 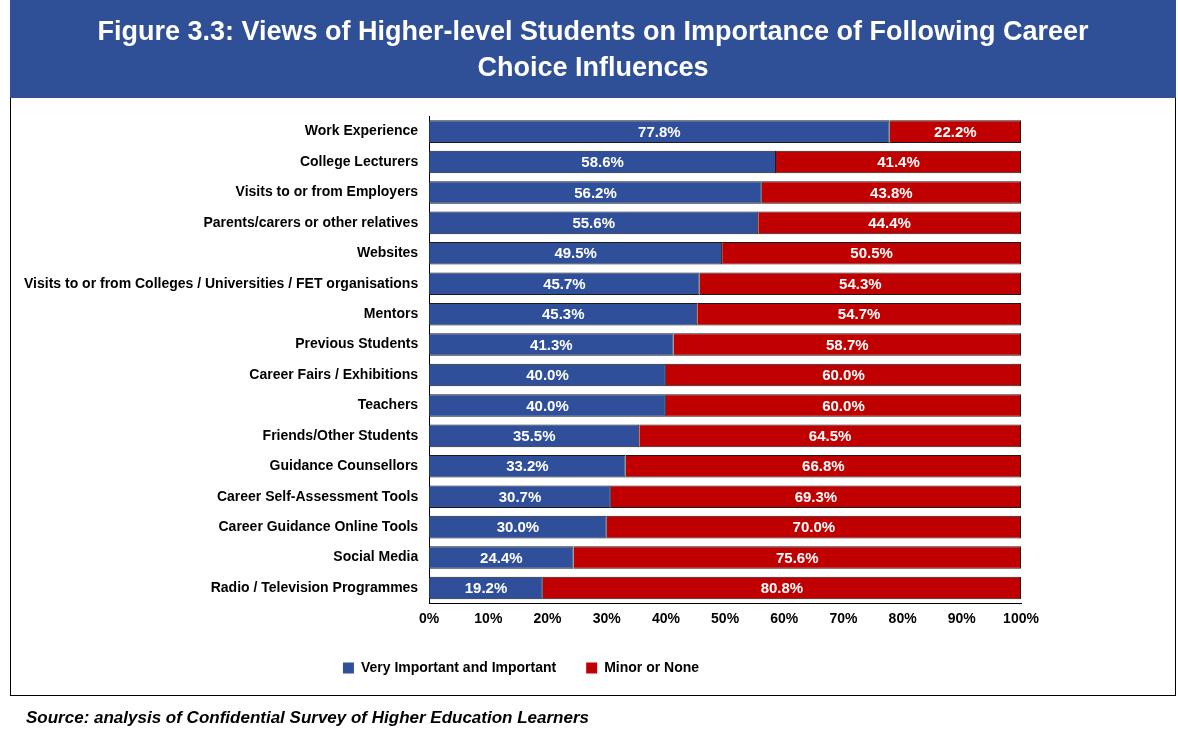 What do you see at coordinates (429, 618) in the screenshot?
I see `x-tick-label: 0%` at bounding box center [429, 618].